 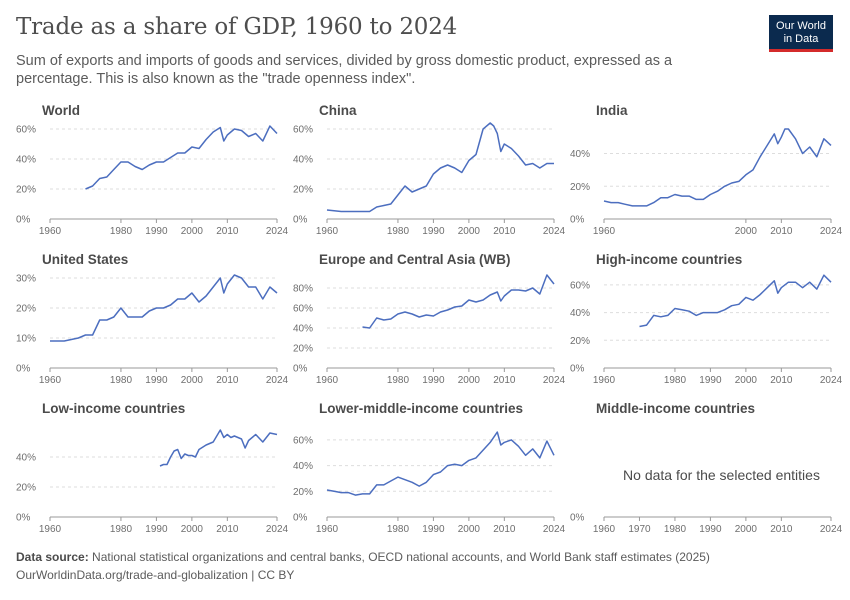 What do you see at coordinates (52, 557) in the screenshot?
I see `data-source-label: Data source:` at bounding box center [52, 557].